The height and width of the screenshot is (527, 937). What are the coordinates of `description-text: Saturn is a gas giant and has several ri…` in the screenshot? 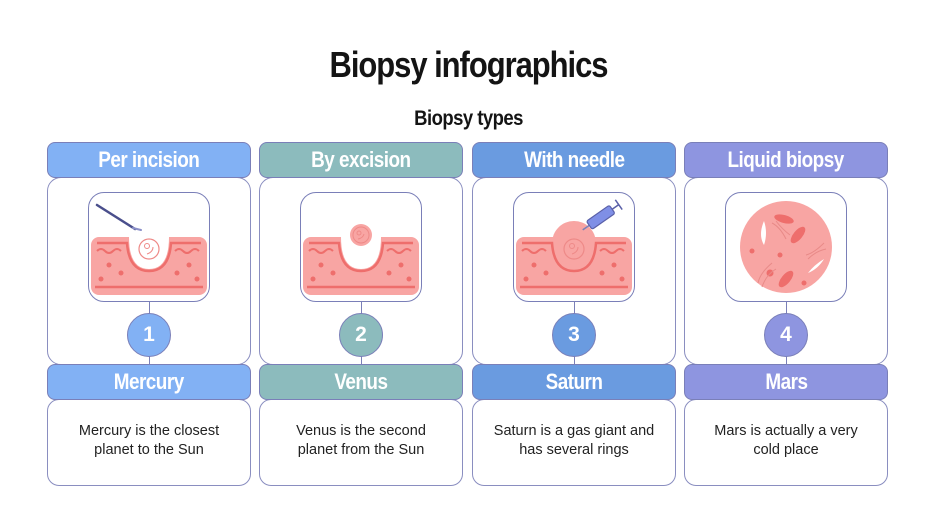 It's located at (574, 440).